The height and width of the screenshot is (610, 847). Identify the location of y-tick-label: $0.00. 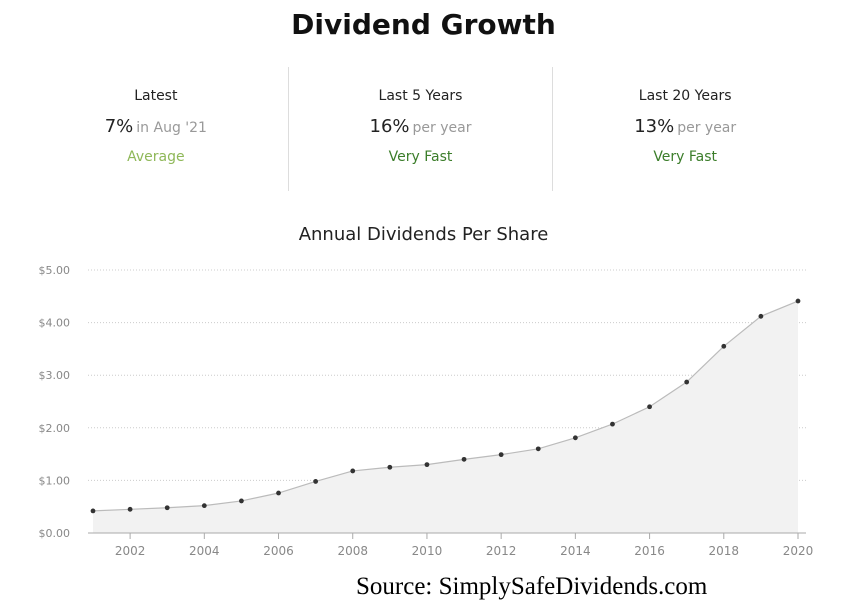
(55, 533).